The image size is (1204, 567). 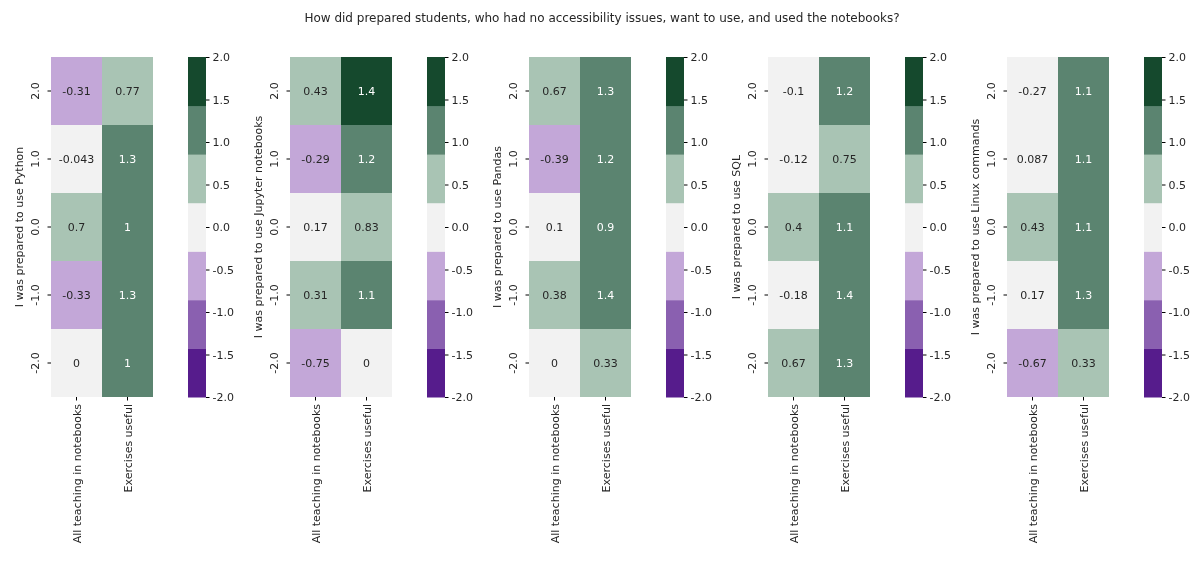 What do you see at coordinates (127, 91) in the screenshot?
I see `data-label: 0.77` at bounding box center [127, 91].